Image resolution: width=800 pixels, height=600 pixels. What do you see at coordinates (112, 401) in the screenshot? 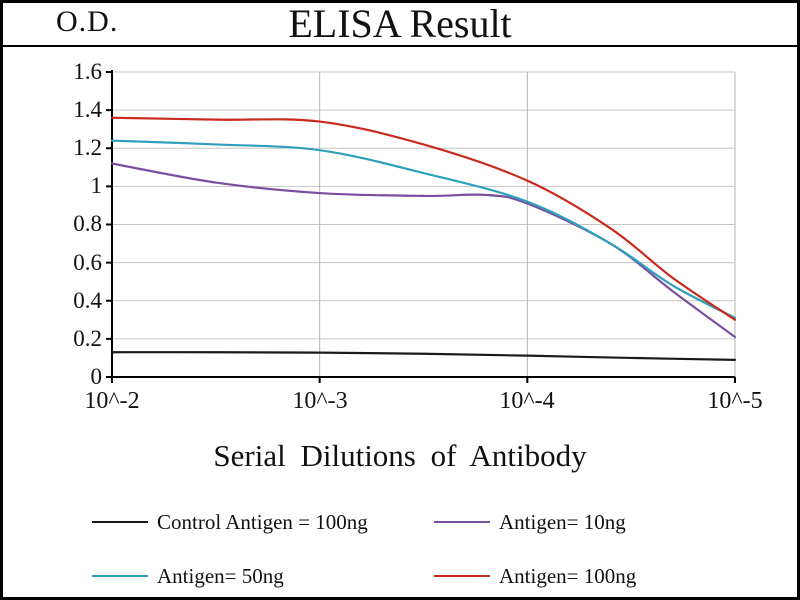
I see `x-axis-tick-label: 10^-2` at bounding box center [112, 401].